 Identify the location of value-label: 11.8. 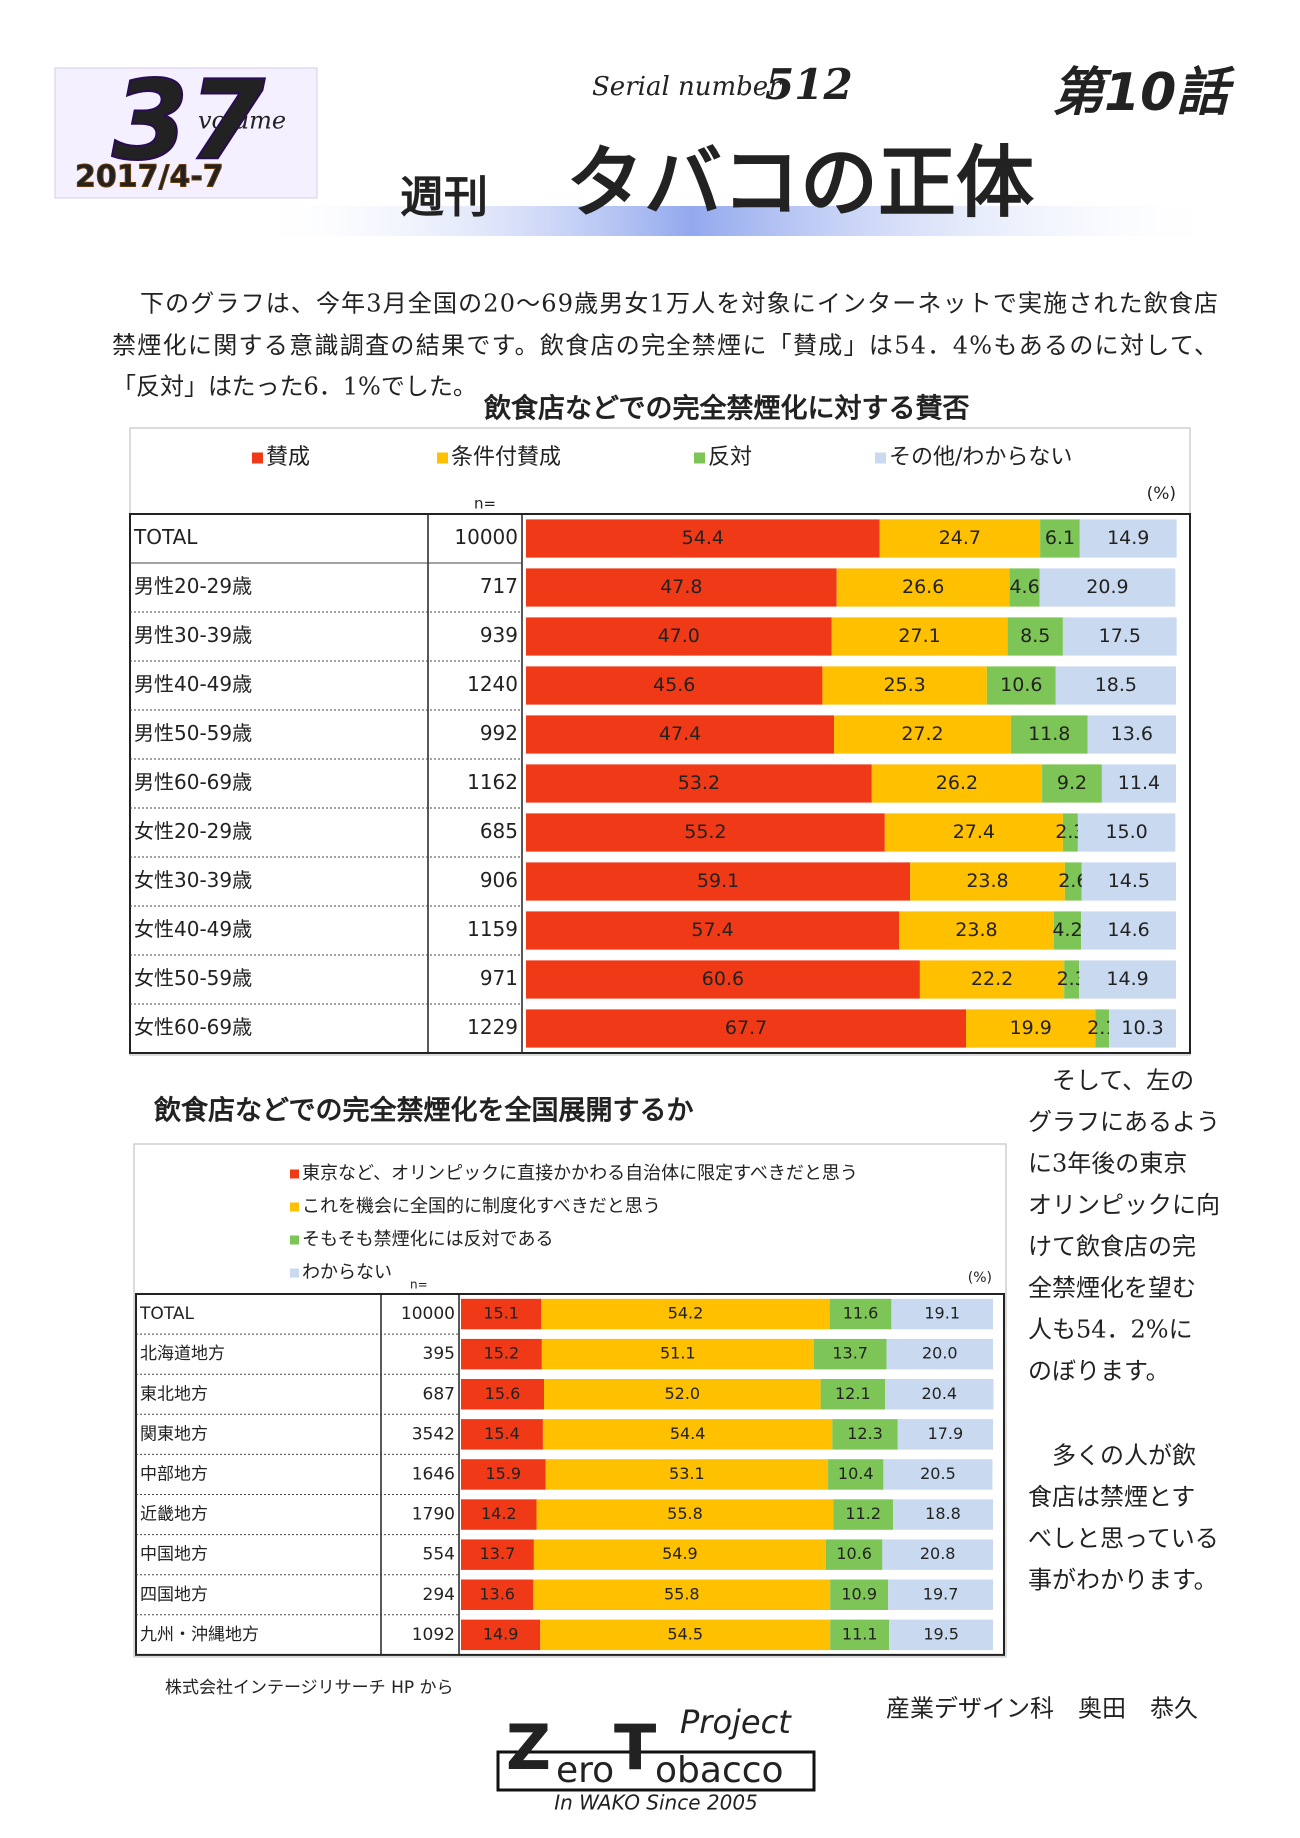
(1049, 734).